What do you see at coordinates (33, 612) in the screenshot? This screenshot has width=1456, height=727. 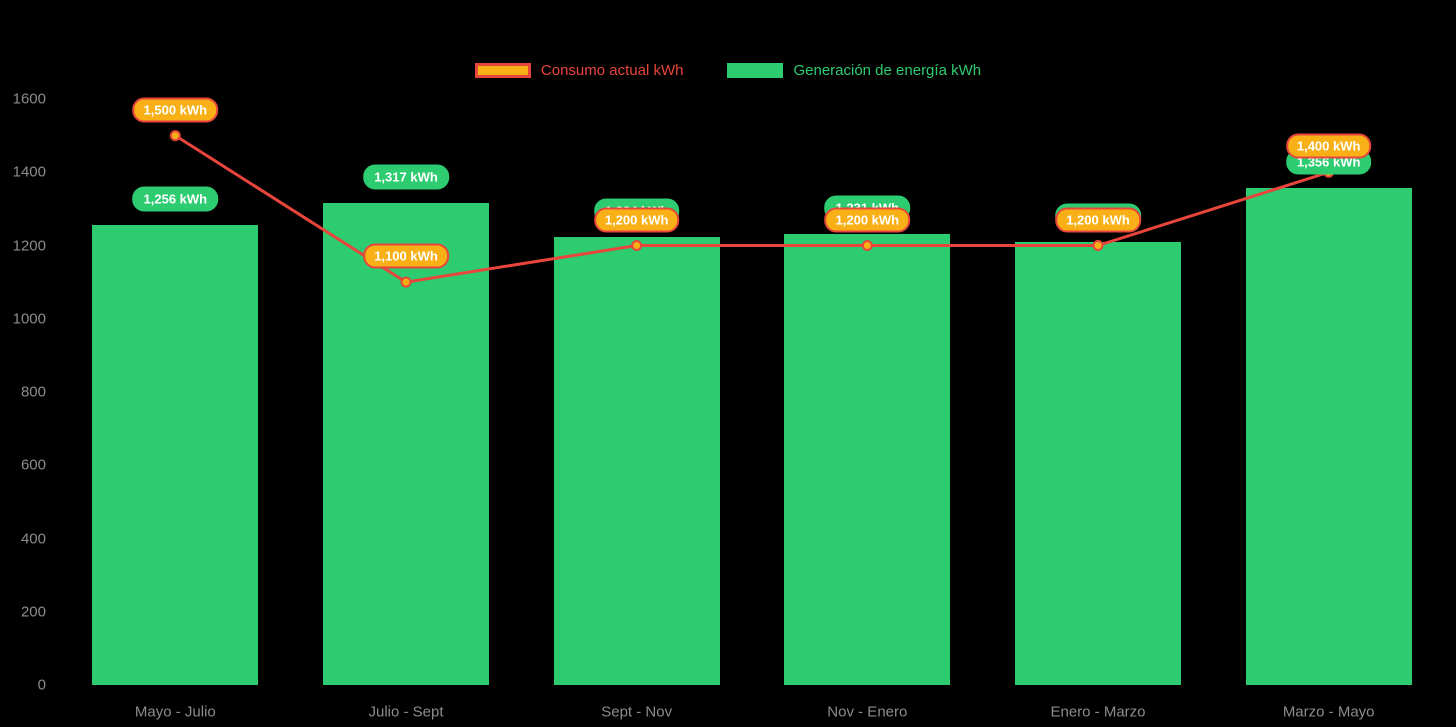 I see `y-axis-tick-label: 200` at bounding box center [33, 612].